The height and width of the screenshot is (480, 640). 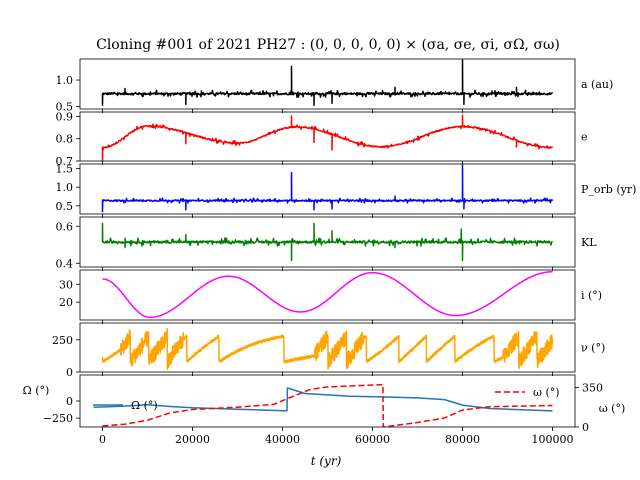 What do you see at coordinates (597, 84) in the screenshot?
I see `ylabel-0: a (au)` at bounding box center [597, 84].